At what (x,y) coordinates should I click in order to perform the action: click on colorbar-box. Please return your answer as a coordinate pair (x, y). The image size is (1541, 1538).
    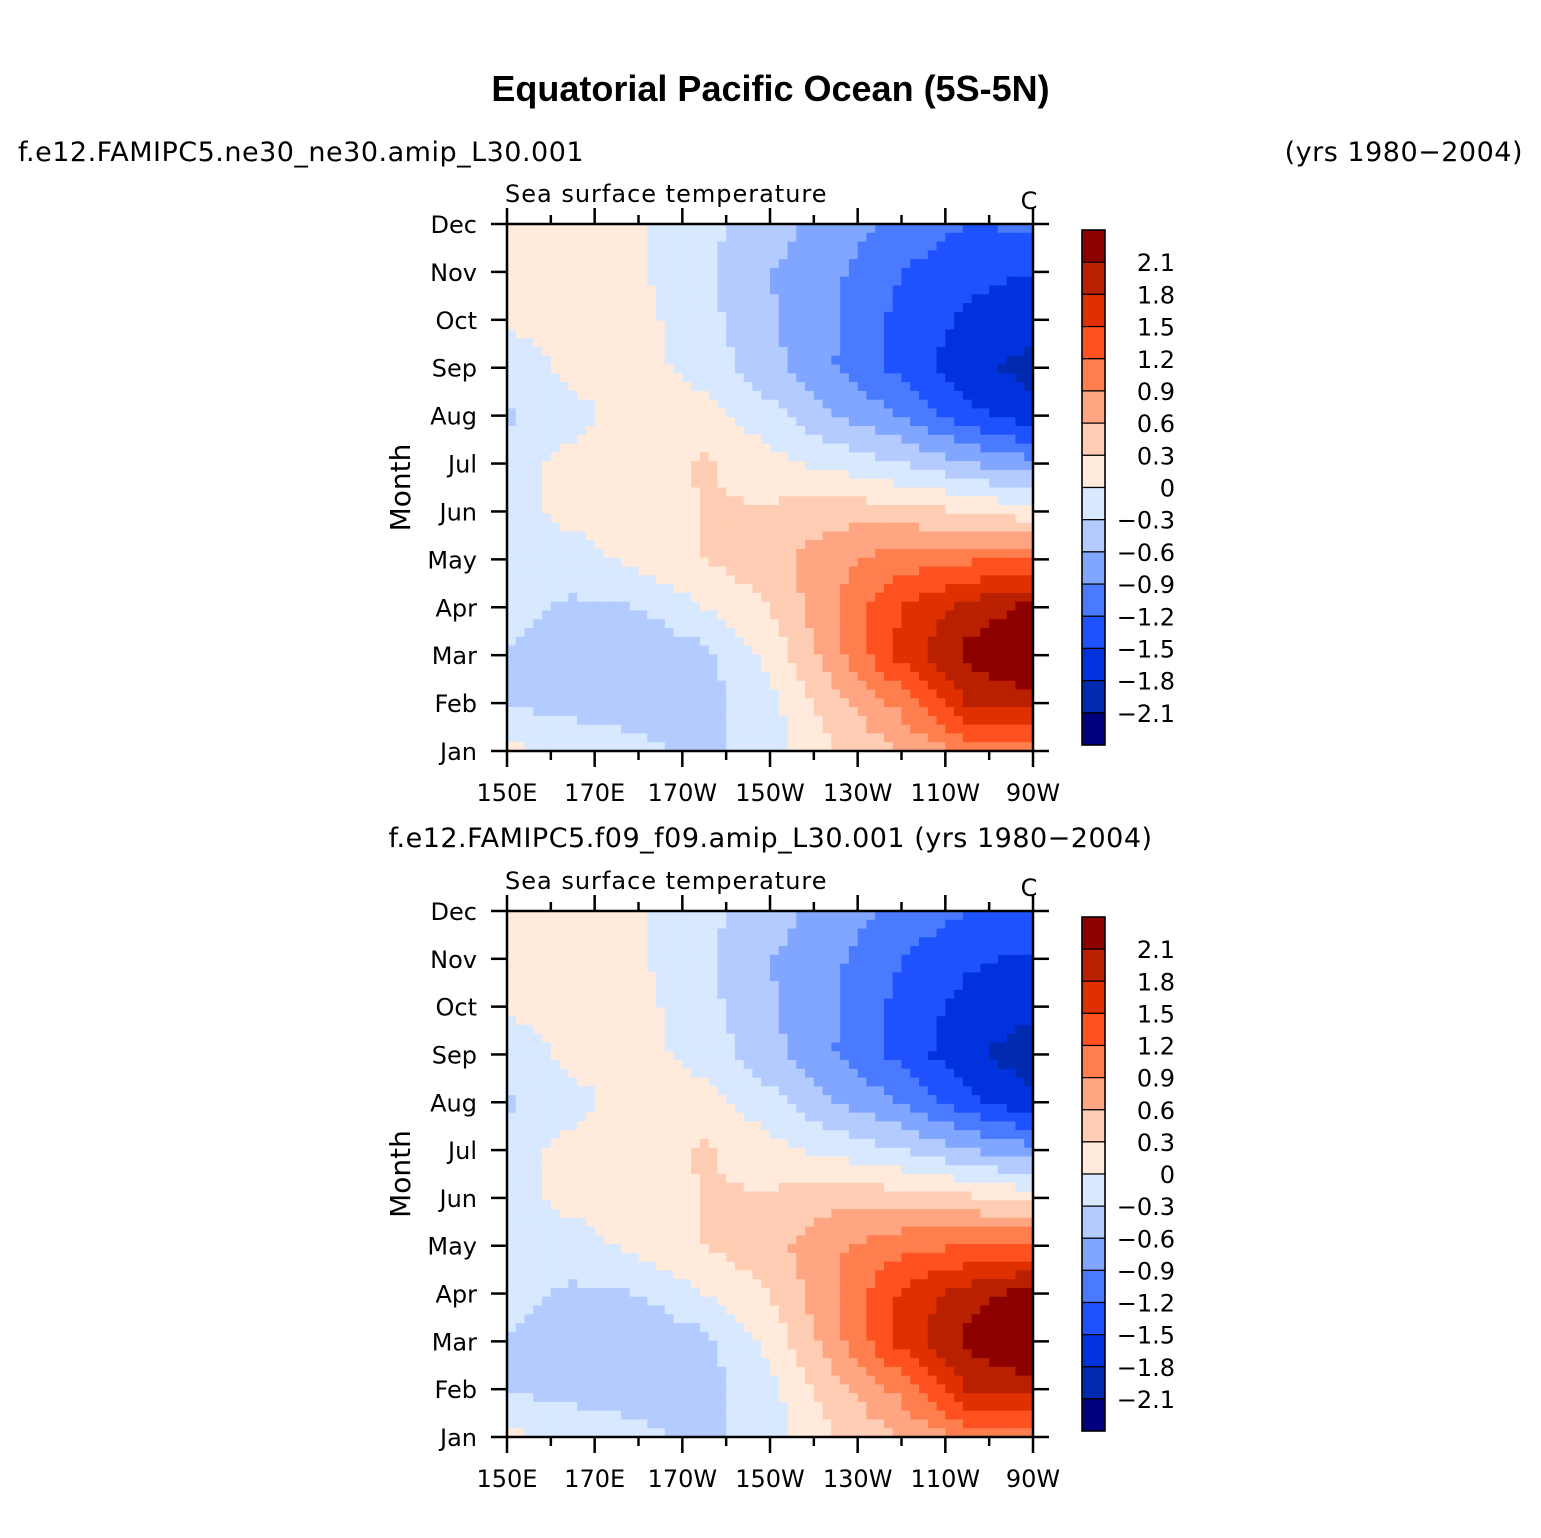
    Looking at the image, I should click on (1093, 568).